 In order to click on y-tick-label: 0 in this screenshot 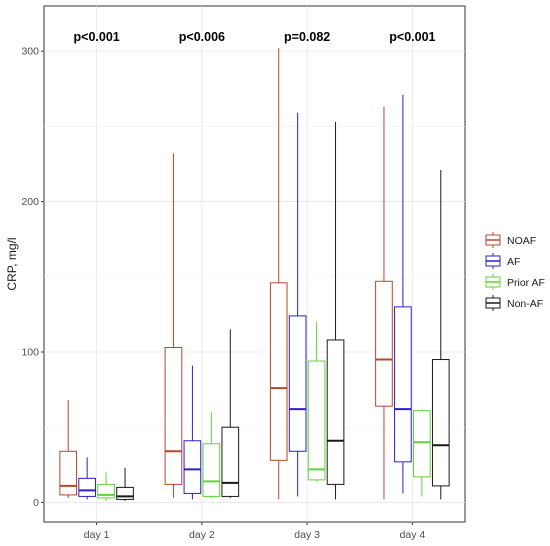, I will do `click(36, 503)`.